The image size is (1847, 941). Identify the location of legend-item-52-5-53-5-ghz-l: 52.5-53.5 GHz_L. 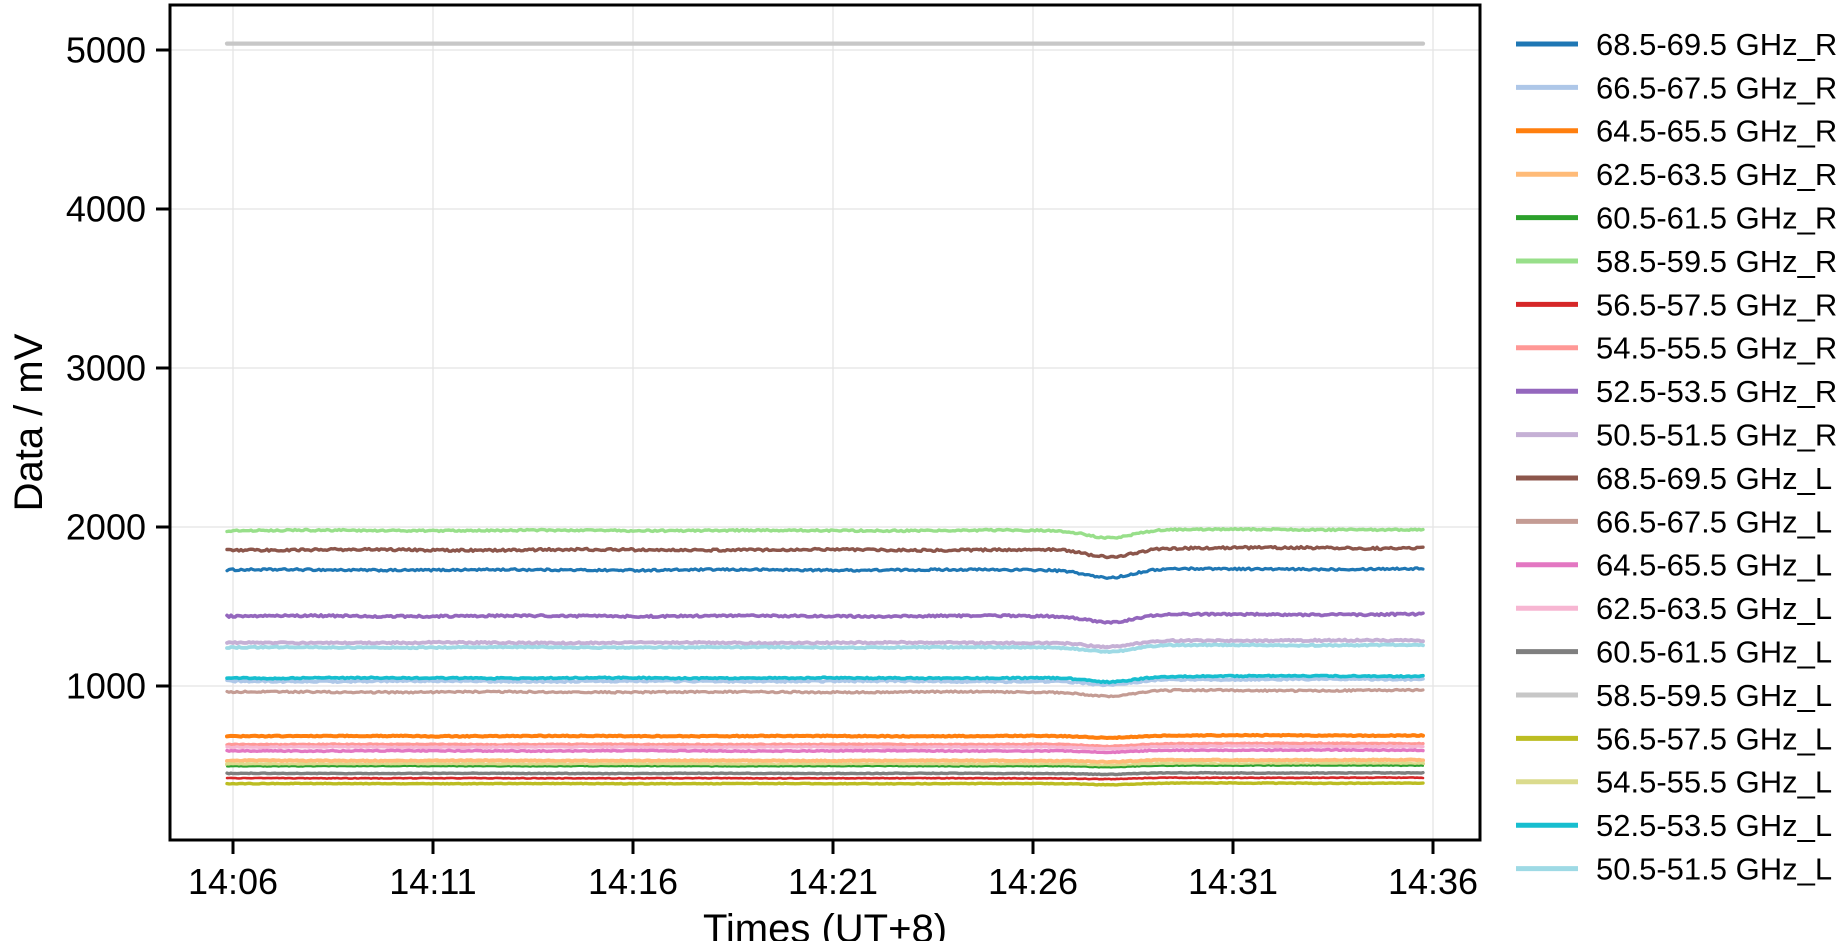
(1674, 825).